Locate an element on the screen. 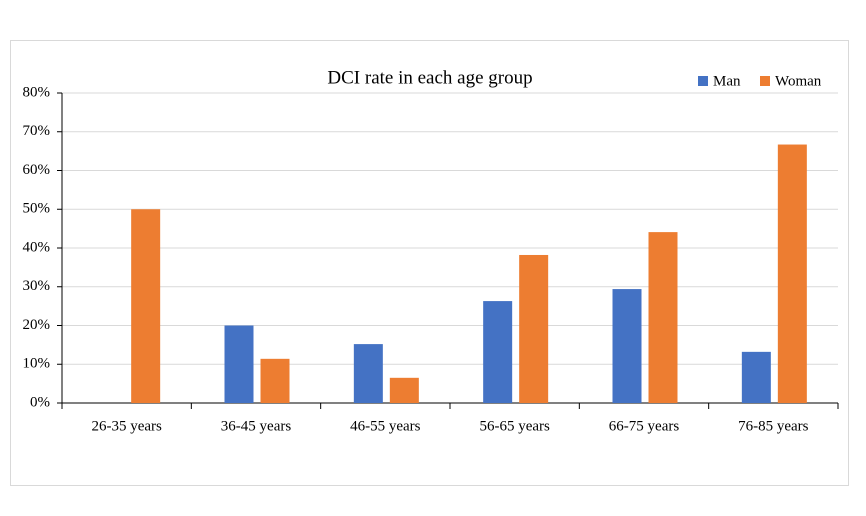 The image size is (866, 516). y-tick-label: 40% is located at coordinates (37, 247).